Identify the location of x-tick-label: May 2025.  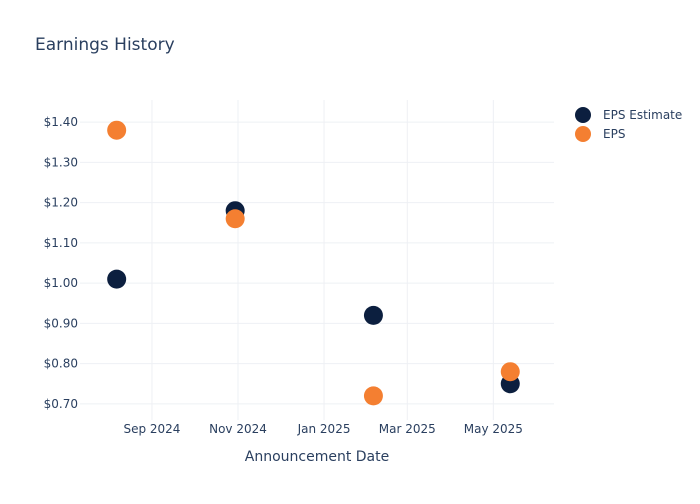
(493, 429).